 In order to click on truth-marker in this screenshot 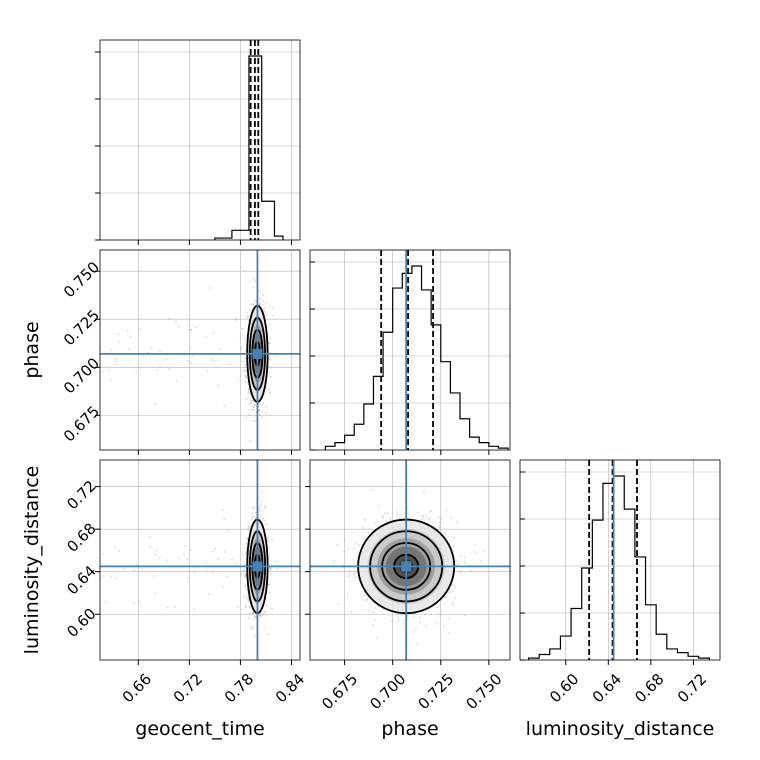, I will do `click(406, 566)`.